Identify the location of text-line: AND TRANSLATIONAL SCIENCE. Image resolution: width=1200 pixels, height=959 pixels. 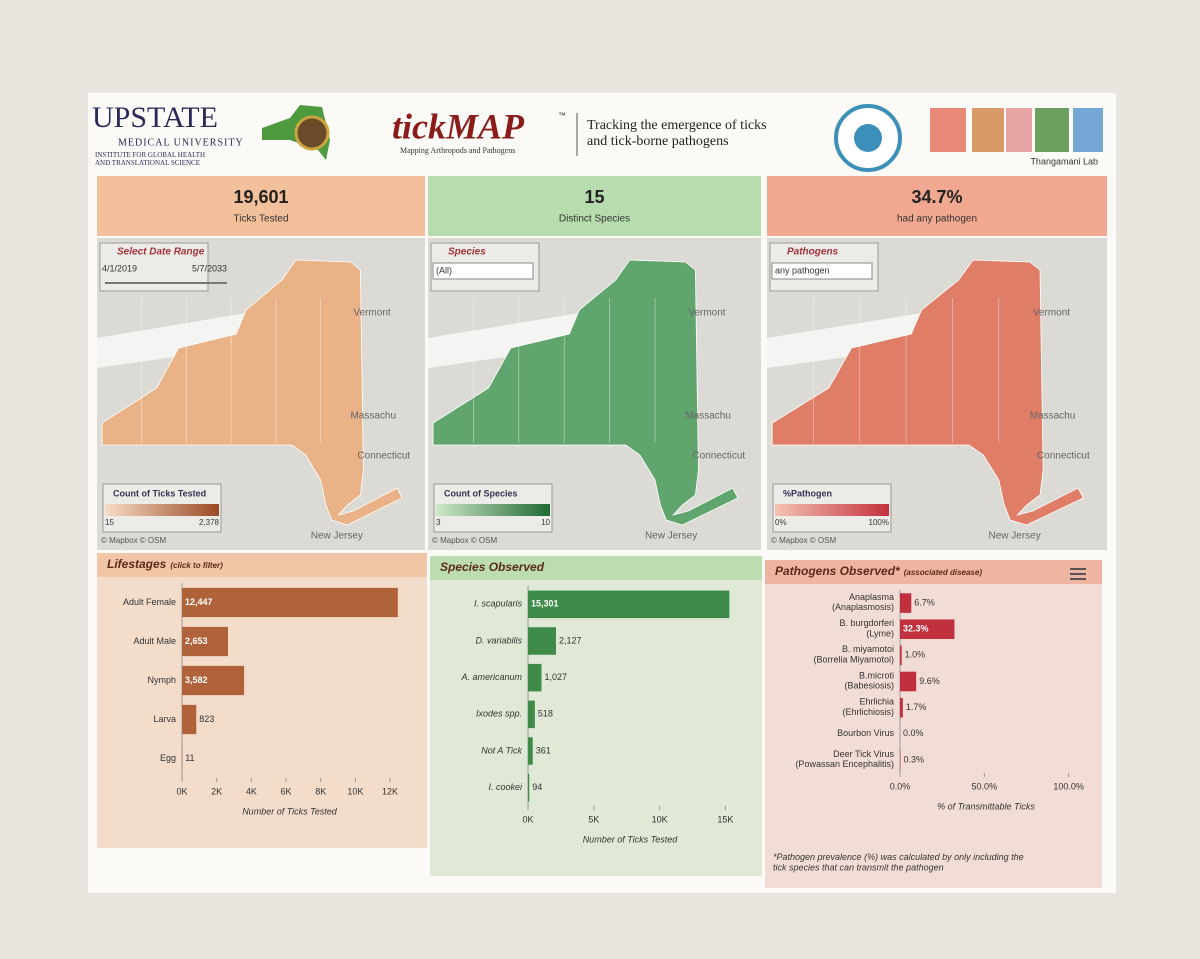
(147, 163).